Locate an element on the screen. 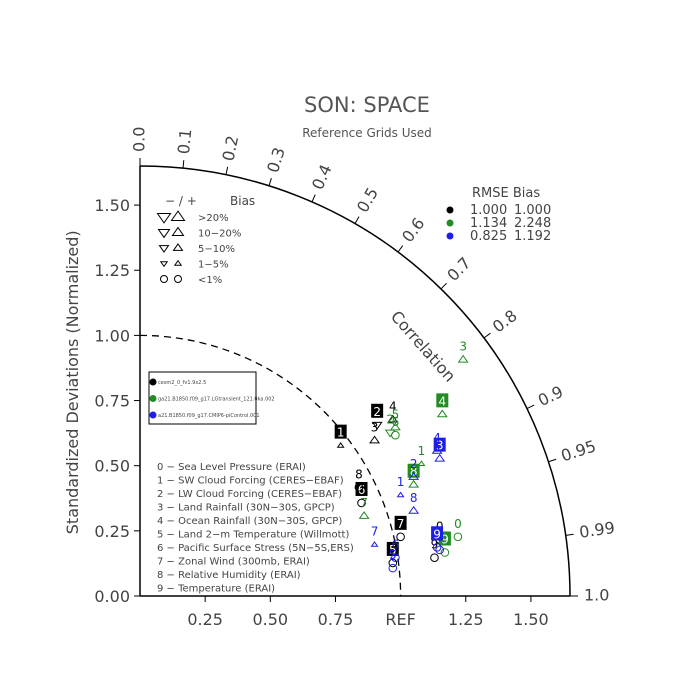 This screenshot has width=700, height=700. chart-subtitle: Reference Grids Used is located at coordinates (367, 133).